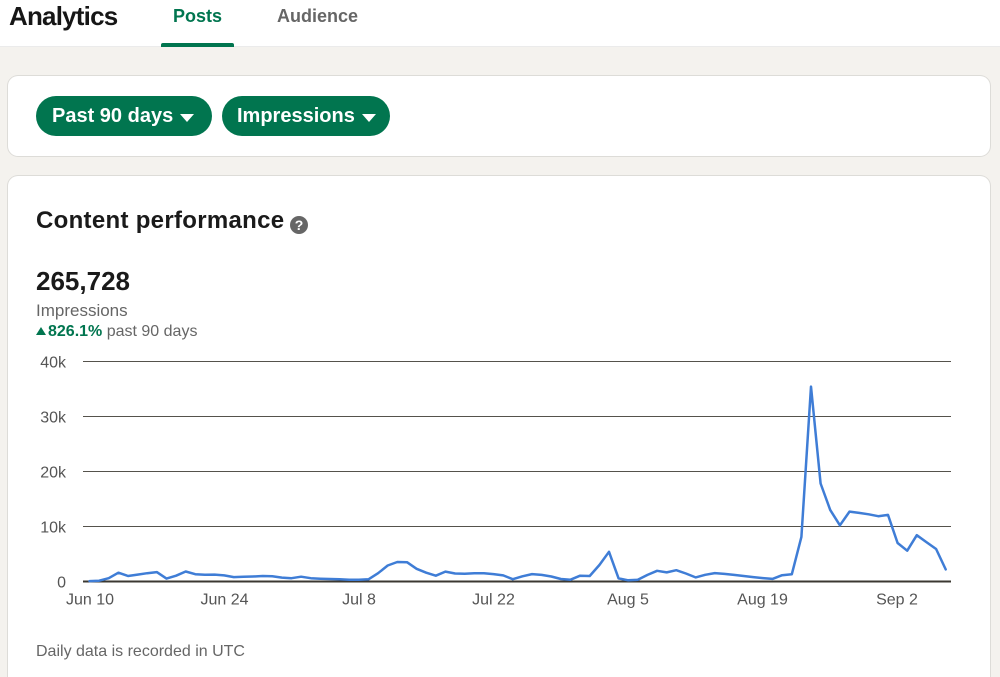  Describe the element at coordinates (53, 473) in the screenshot. I see `svg-text: 20k` at that location.